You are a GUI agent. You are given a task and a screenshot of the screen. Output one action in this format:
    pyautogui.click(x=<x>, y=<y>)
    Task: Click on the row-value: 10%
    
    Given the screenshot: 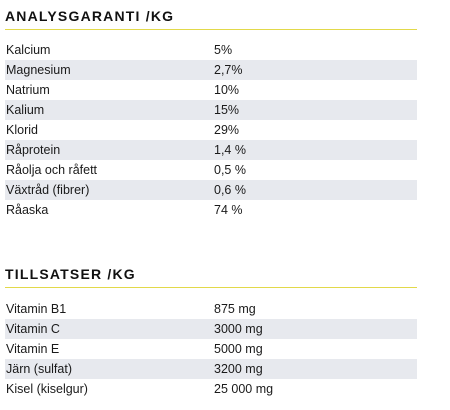 What is the action you would take?
    pyautogui.click(x=227, y=90)
    